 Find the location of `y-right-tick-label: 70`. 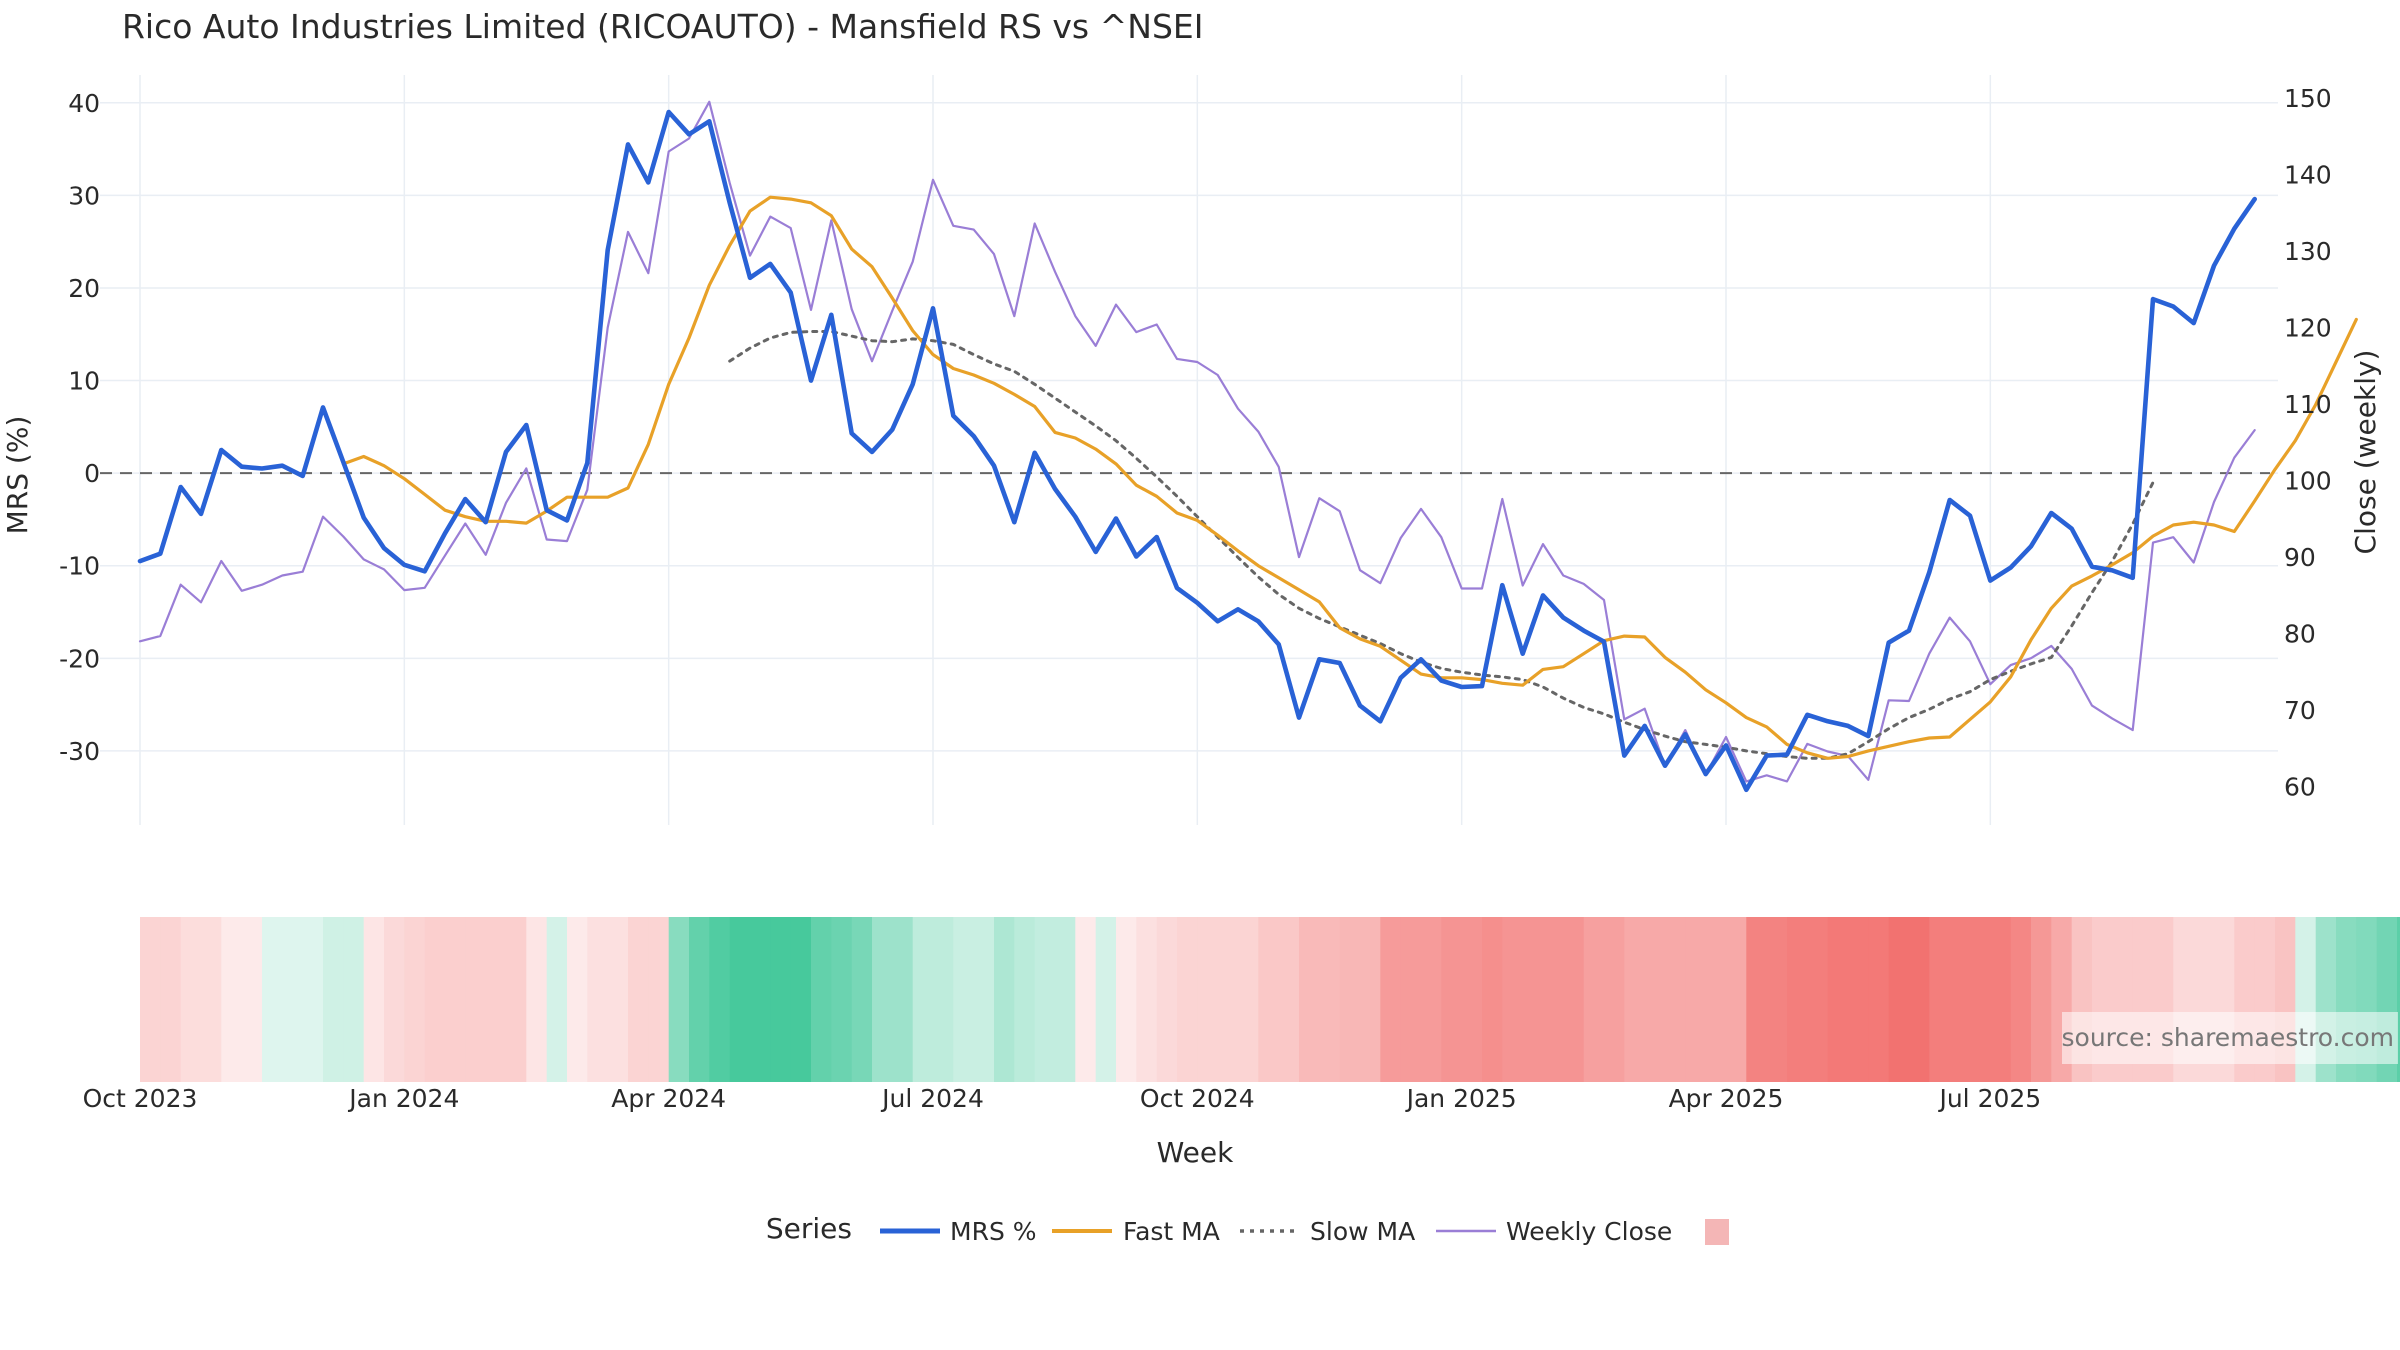

y-right-tick-label: 70 is located at coordinates (2300, 710).